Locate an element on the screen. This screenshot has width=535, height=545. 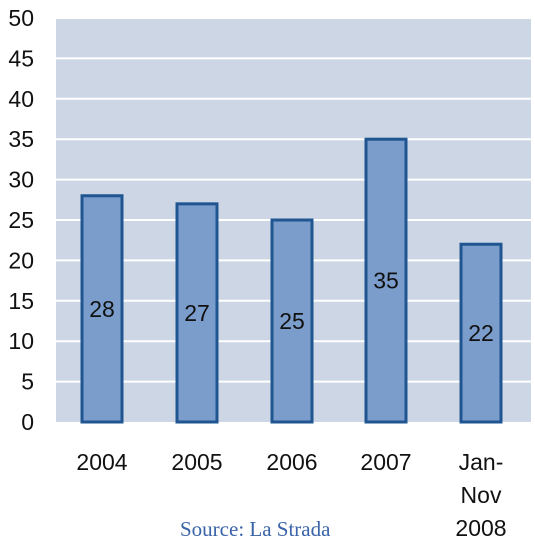
data-labels: 28 27 25 35 22 is located at coordinates (291, 307).